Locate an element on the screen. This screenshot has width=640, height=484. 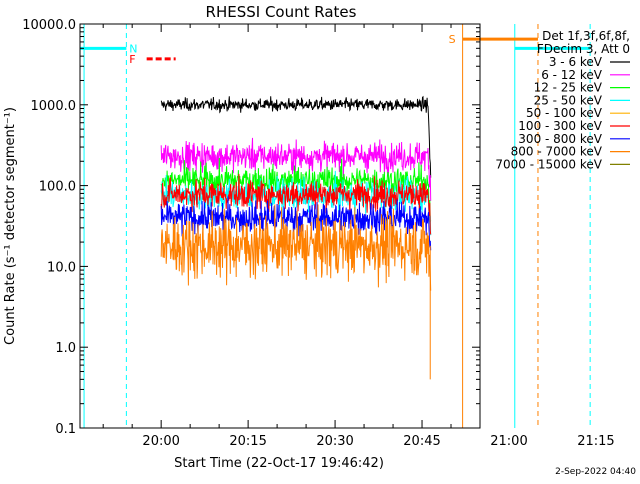
x-tick-label: 20:00 is located at coordinates (160, 441).